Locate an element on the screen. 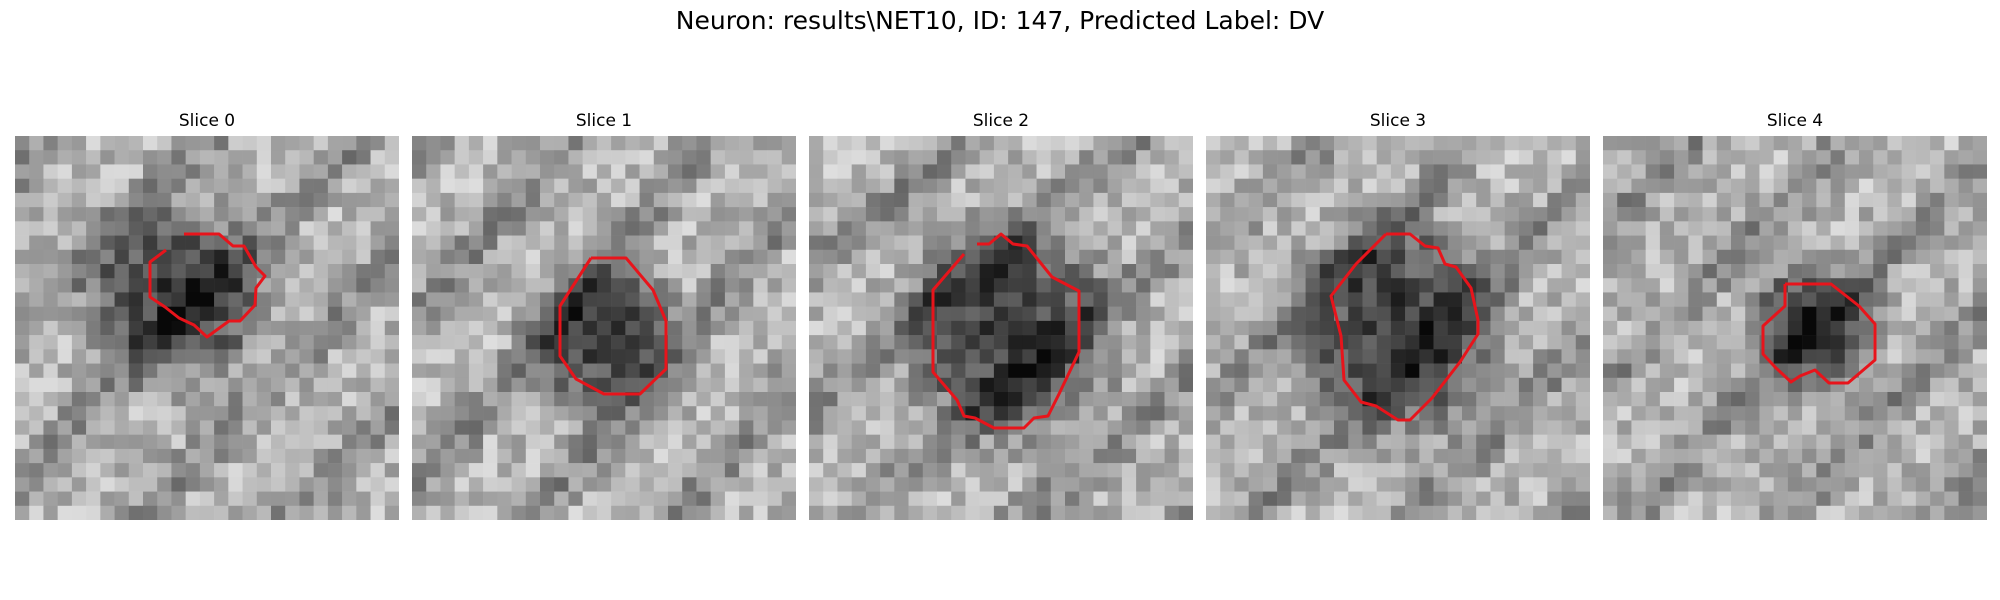 The image size is (2000, 600). slice-title: Slice 1 is located at coordinates (604, 121).